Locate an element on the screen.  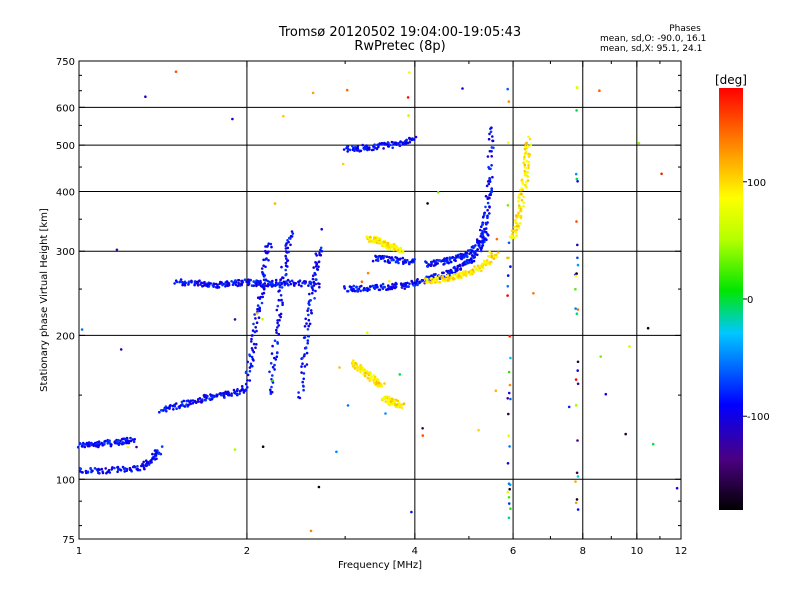
colorbar-gradient is located at coordinates (731, 299).